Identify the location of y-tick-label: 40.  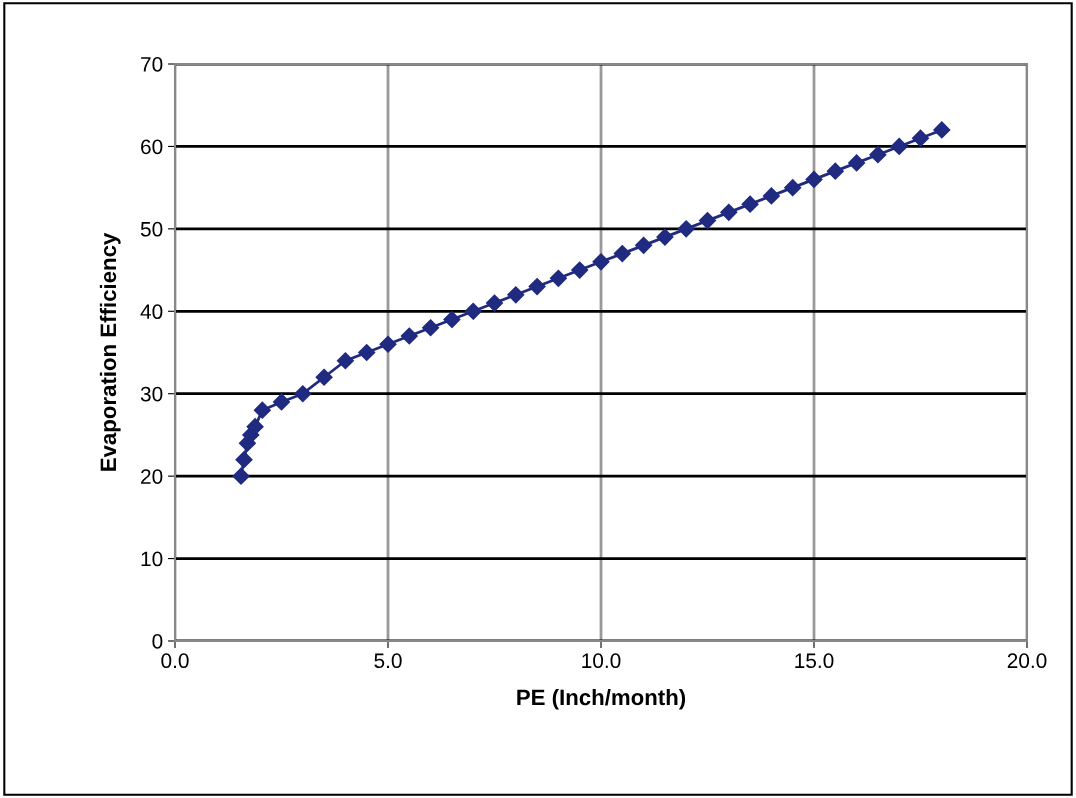
(151, 312).